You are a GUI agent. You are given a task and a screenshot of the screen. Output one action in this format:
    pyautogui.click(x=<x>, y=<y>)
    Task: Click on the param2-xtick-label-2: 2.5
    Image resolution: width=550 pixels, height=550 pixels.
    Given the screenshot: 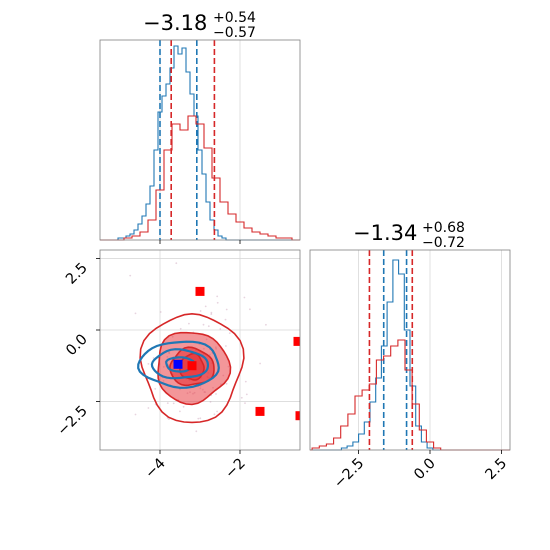 What is the action you would take?
    pyautogui.click(x=497, y=470)
    